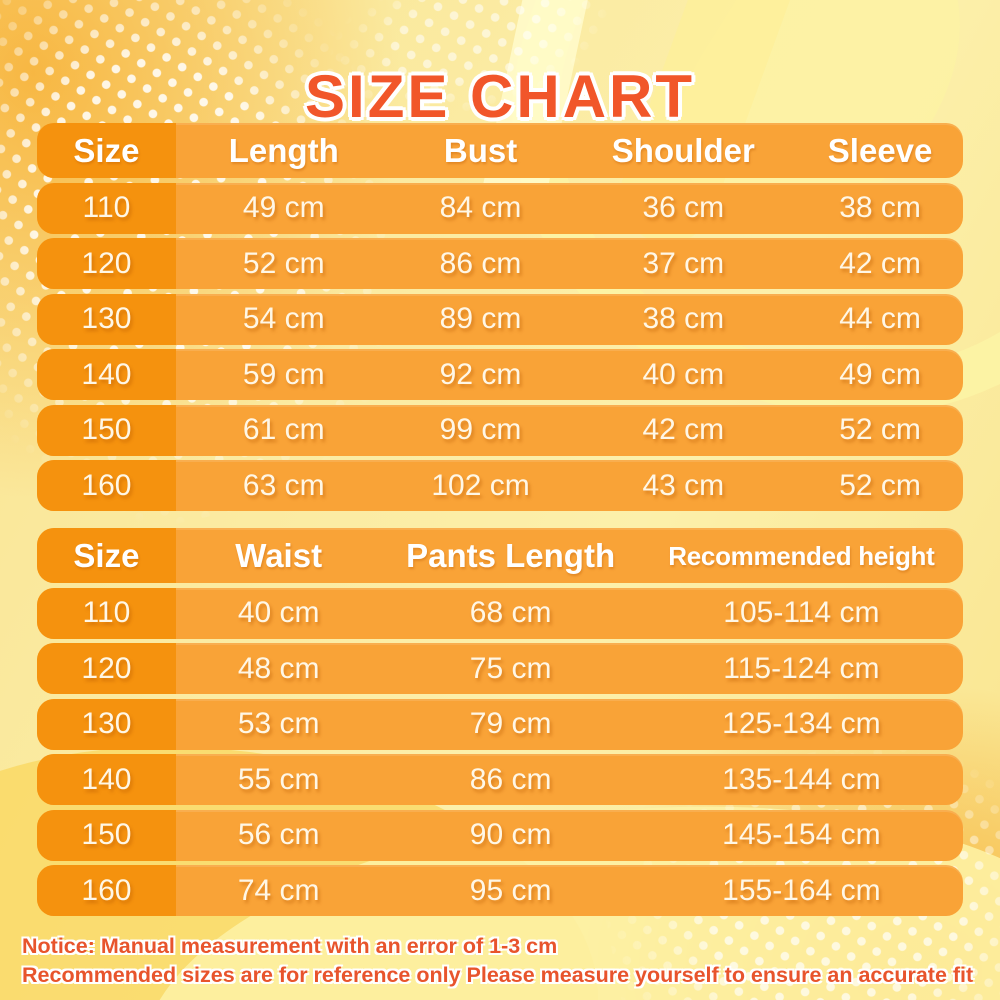  What do you see at coordinates (880, 318) in the screenshot?
I see `table-cell: 44 cm` at bounding box center [880, 318].